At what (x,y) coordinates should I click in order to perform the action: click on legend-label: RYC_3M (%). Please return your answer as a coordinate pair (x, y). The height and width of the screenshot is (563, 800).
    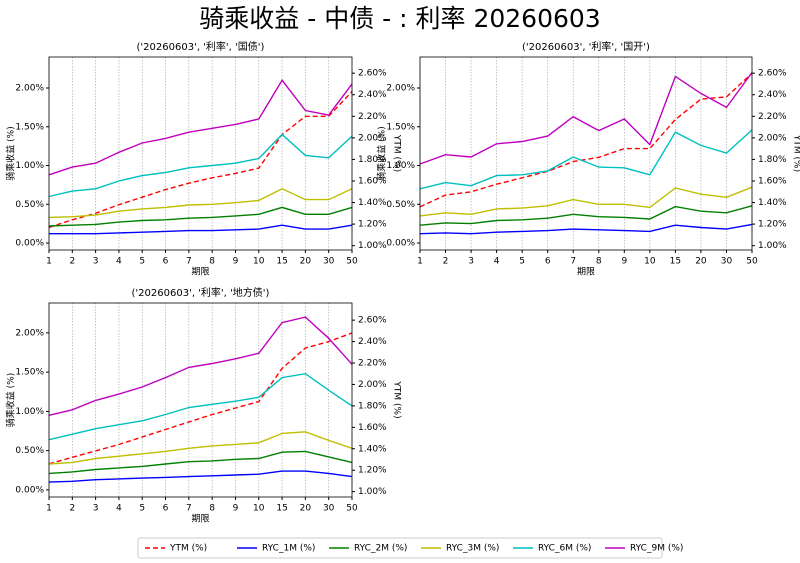
    Looking at the image, I should click on (472, 549).